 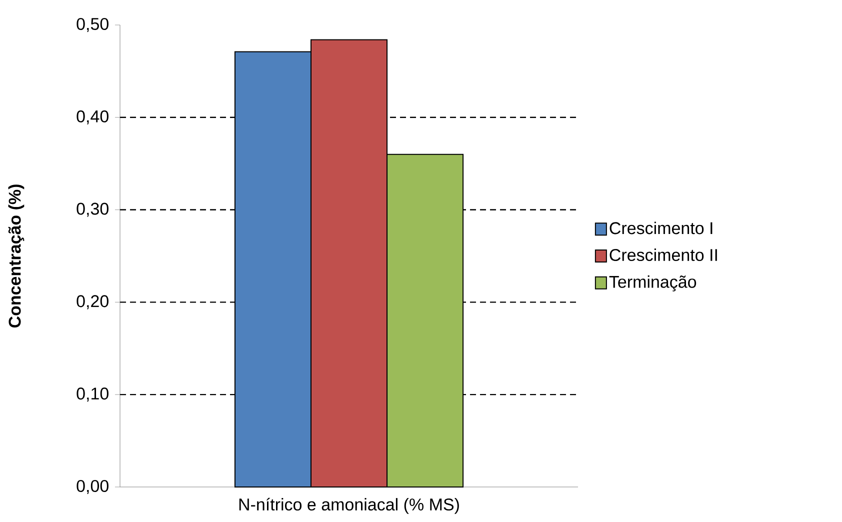 What do you see at coordinates (92, 302) in the screenshot?
I see `y-tick-label: 0,20` at bounding box center [92, 302].